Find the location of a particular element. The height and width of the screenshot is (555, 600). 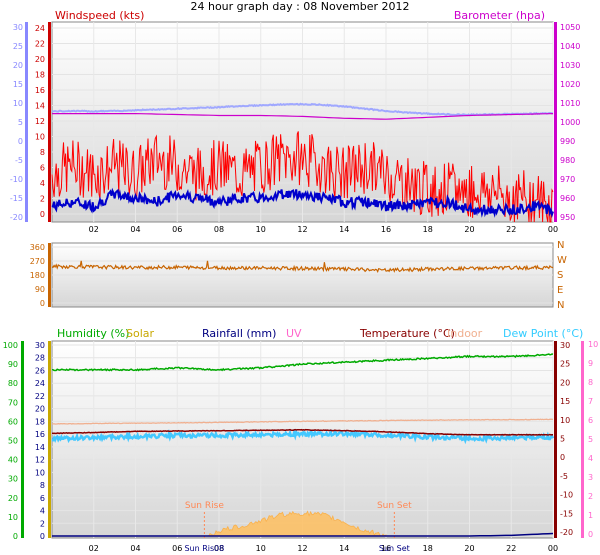

windspeed-tick: 10 is located at coordinates (40, 137).